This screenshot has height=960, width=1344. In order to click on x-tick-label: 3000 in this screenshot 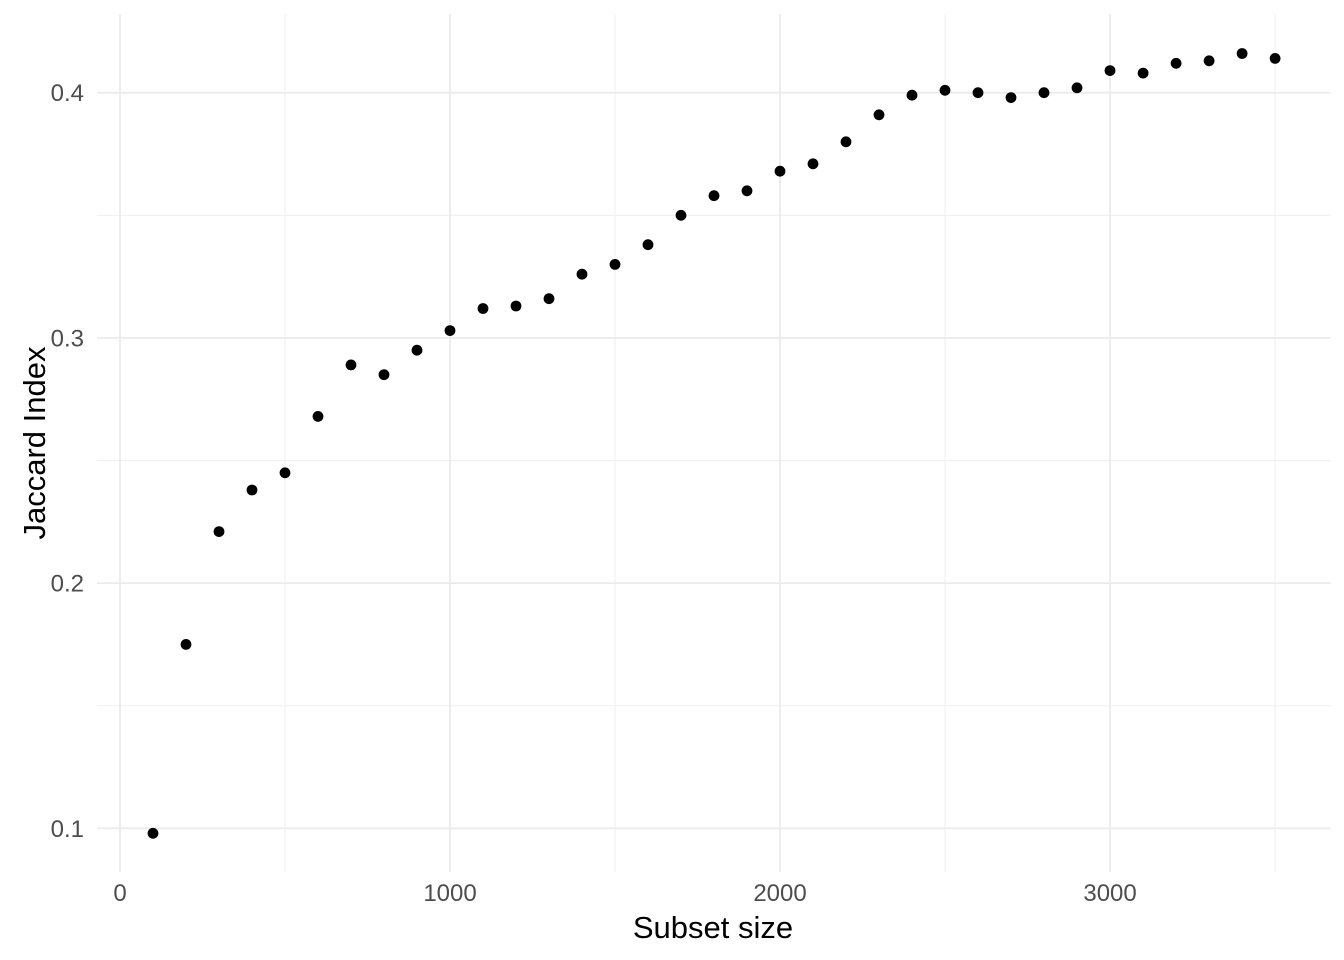, I will do `click(1109, 893)`.